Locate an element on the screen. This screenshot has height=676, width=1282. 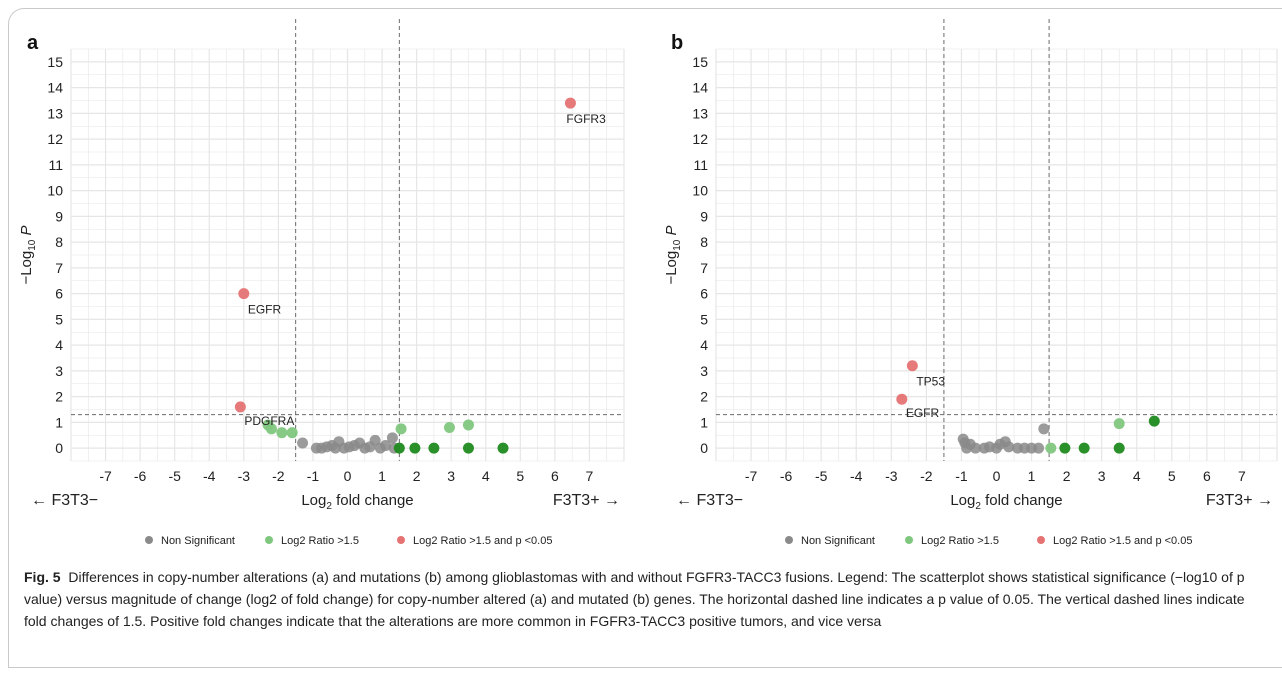
x-tick-label: 6 is located at coordinates (555, 476).